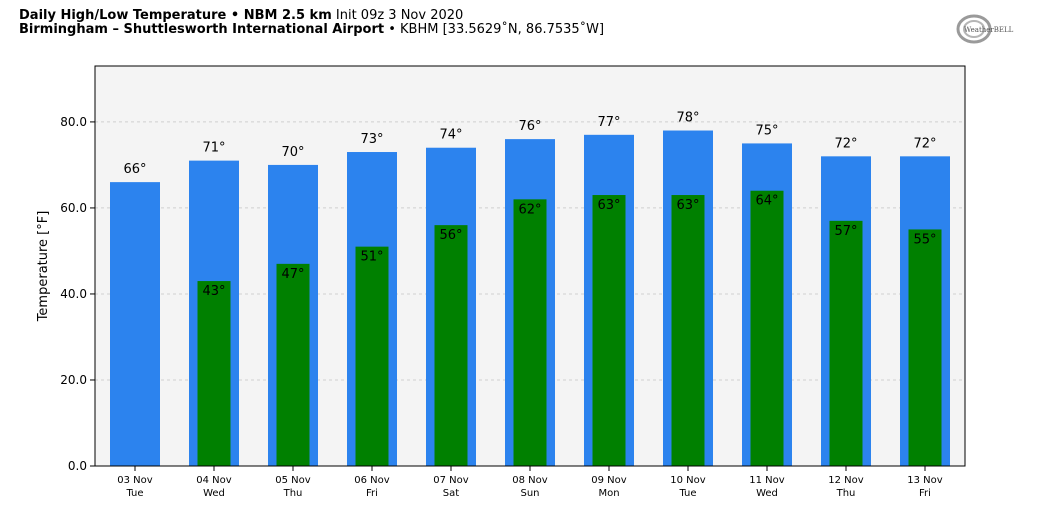  Describe the element at coordinates (213, 291) in the screenshot. I see `low-temp-label: 43°` at that location.